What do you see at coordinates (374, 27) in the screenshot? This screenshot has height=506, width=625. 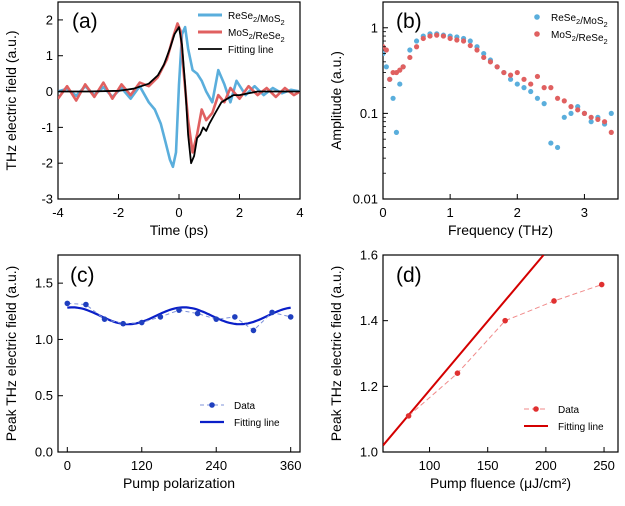 I see `y-tick-label: 1` at bounding box center [374, 27].